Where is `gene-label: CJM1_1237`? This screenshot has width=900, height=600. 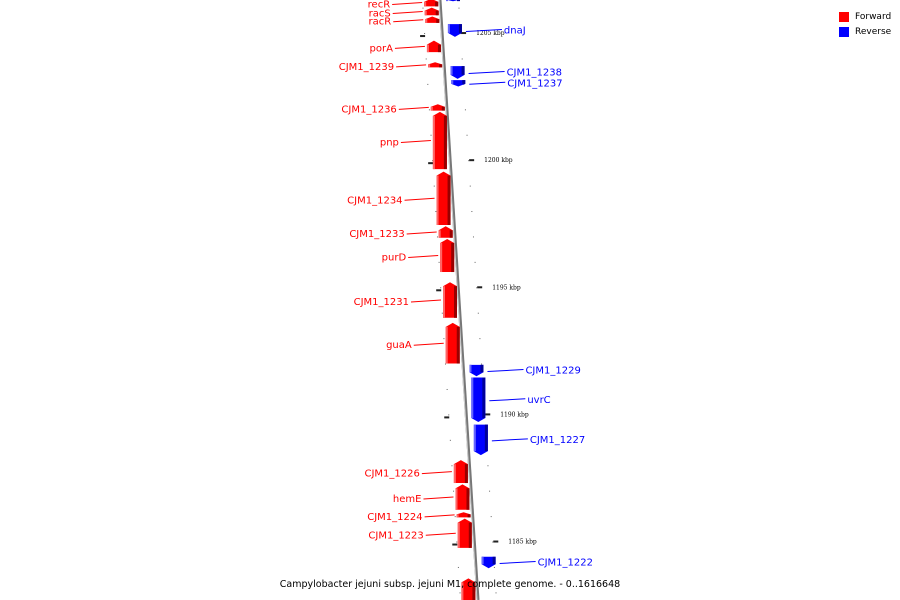 gene-label: CJM1_1237 is located at coordinates (534, 83).